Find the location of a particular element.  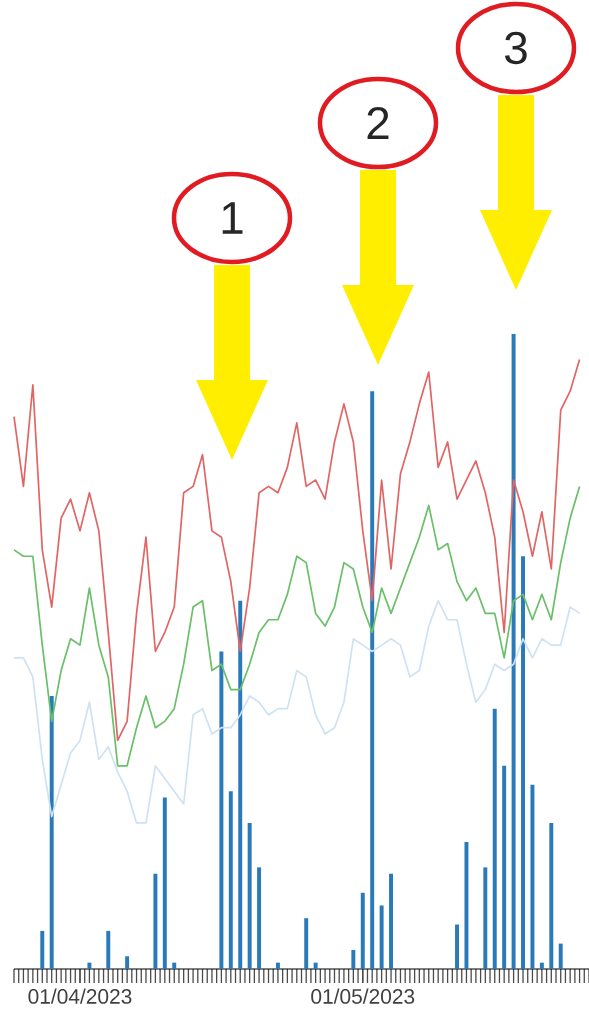

text: 1 is located at coordinates (232, 218).